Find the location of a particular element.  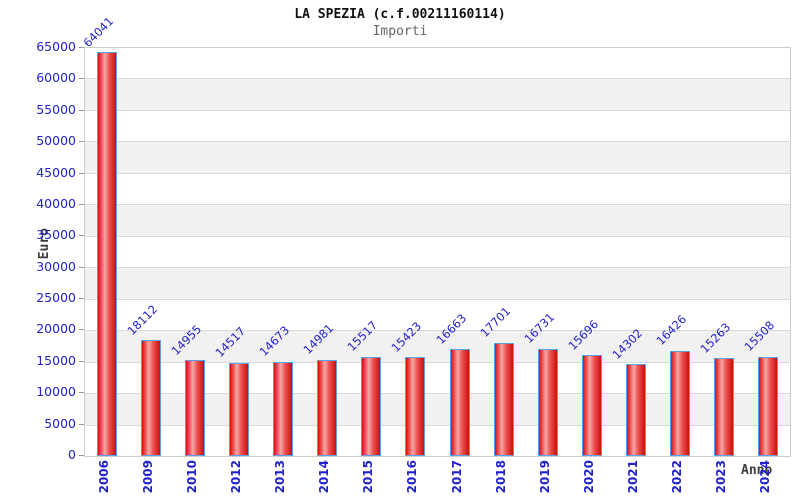

y-tick-label: 55000 is located at coordinates (56, 109).